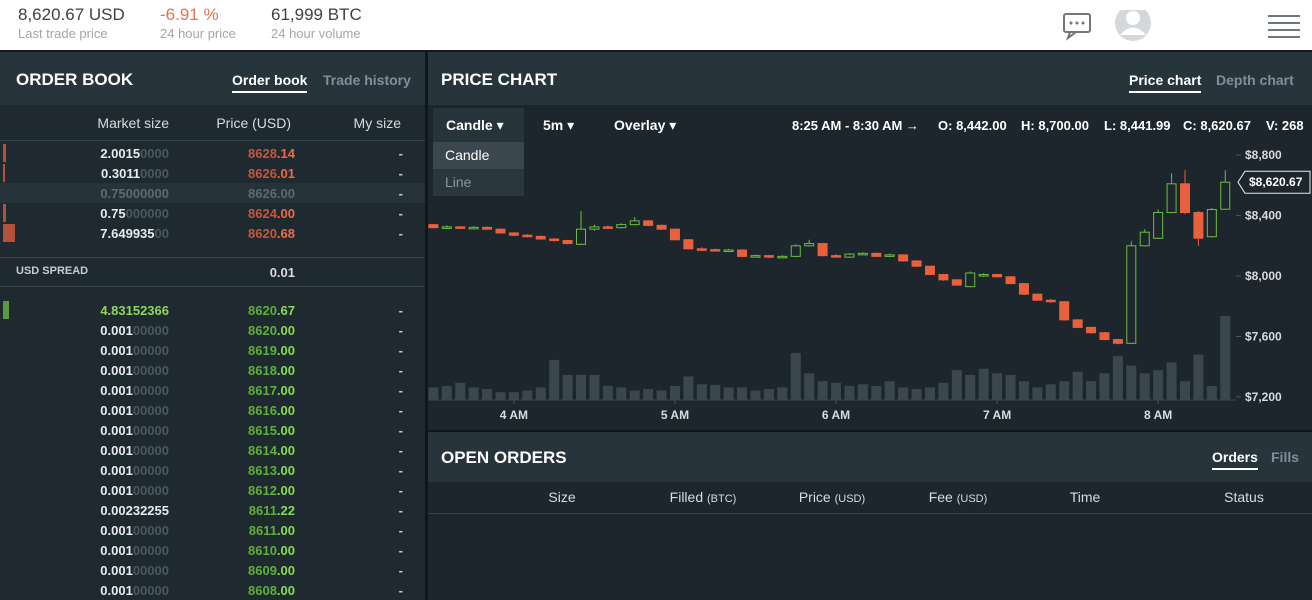 The height and width of the screenshot is (600, 1312). What do you see at coordinates (940, 497) in the screenshot?
I see `column-label: Fee` at bounding box center [940, 497].